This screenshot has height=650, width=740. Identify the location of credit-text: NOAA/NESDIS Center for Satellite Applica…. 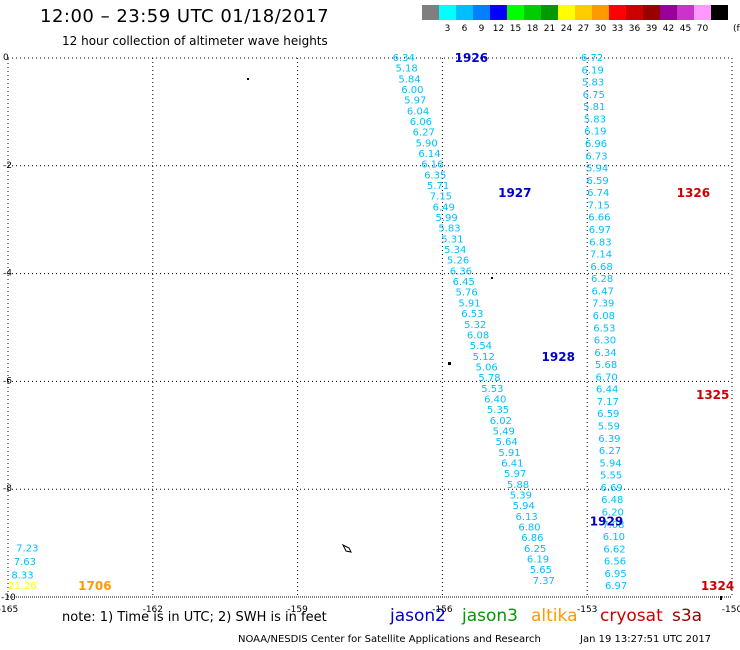
(389, 639).